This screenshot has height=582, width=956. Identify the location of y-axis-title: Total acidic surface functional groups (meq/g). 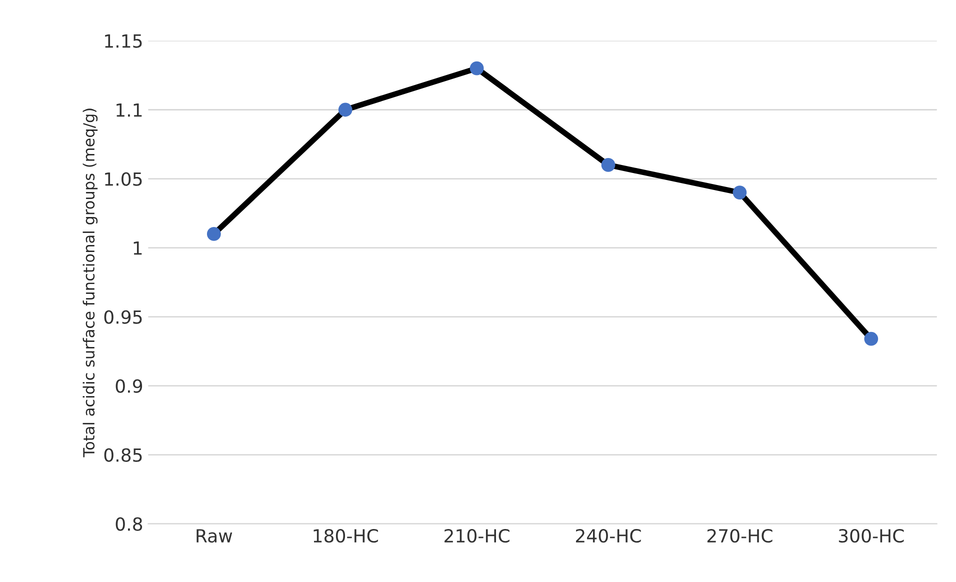
(90, 283).